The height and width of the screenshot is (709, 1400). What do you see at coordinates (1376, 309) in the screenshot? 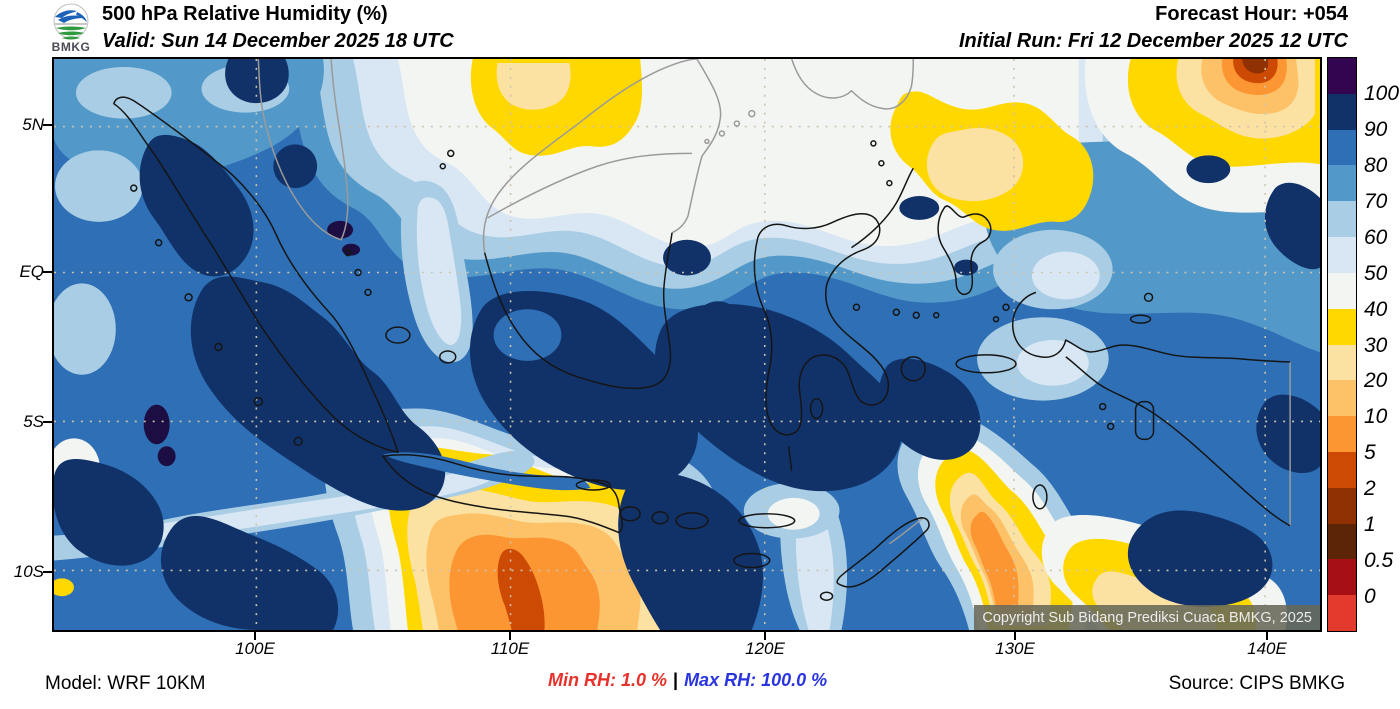
I see `colorbar-label: 40` at bounding box center [1376, 309].